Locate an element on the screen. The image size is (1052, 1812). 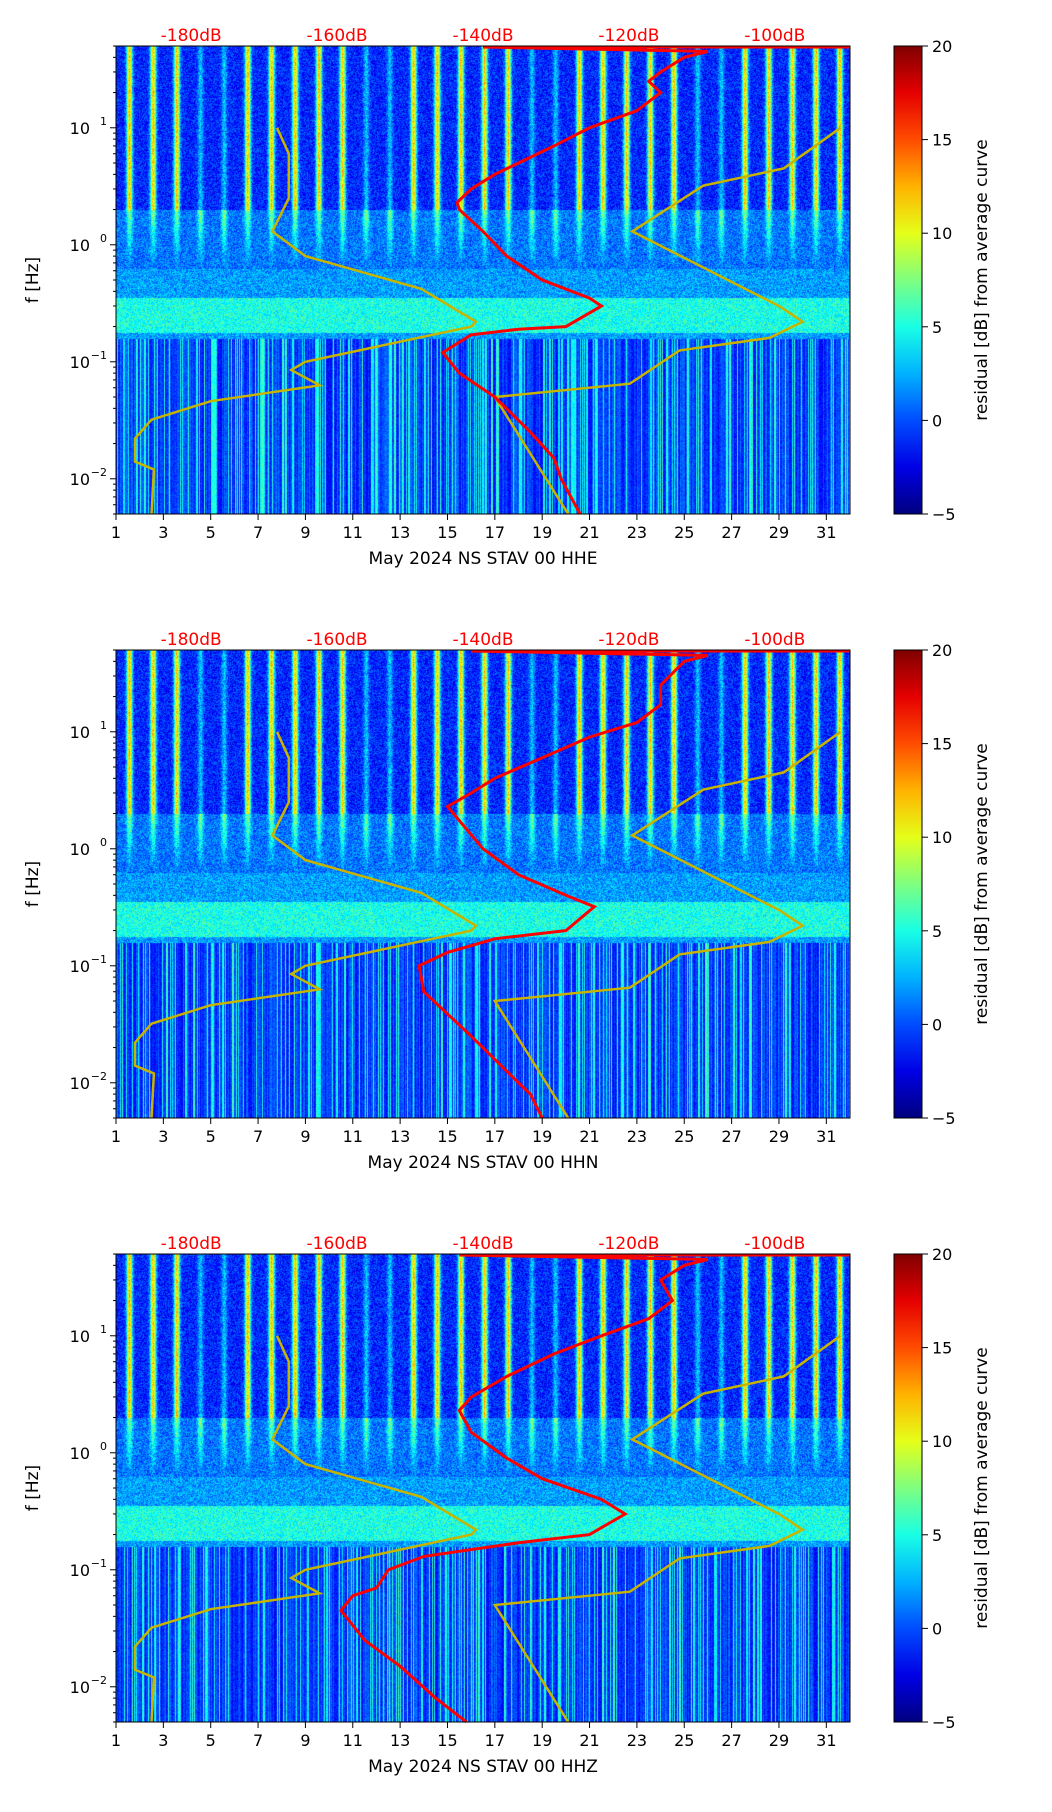
x-tick-label: 13 is located at coordinates (400, 1136).